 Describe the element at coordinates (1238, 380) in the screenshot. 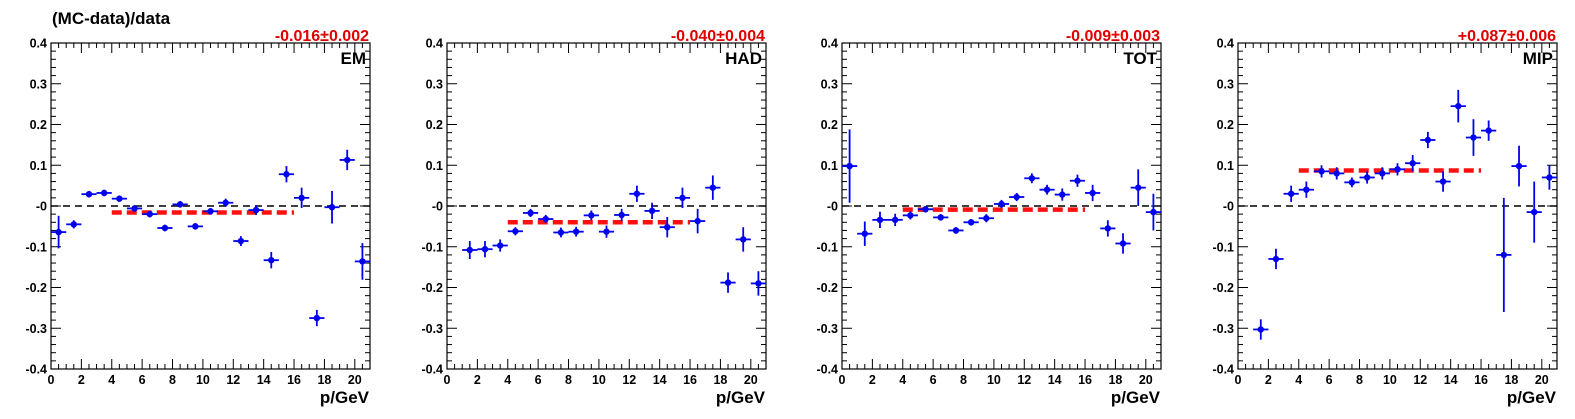

I see `x-tick-label: 0` at that location.